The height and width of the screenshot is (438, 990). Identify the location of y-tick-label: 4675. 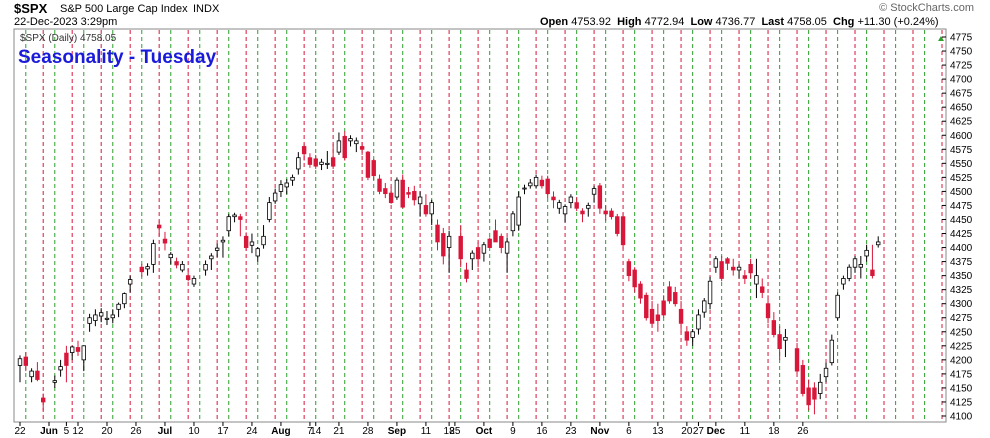
(961, 94).